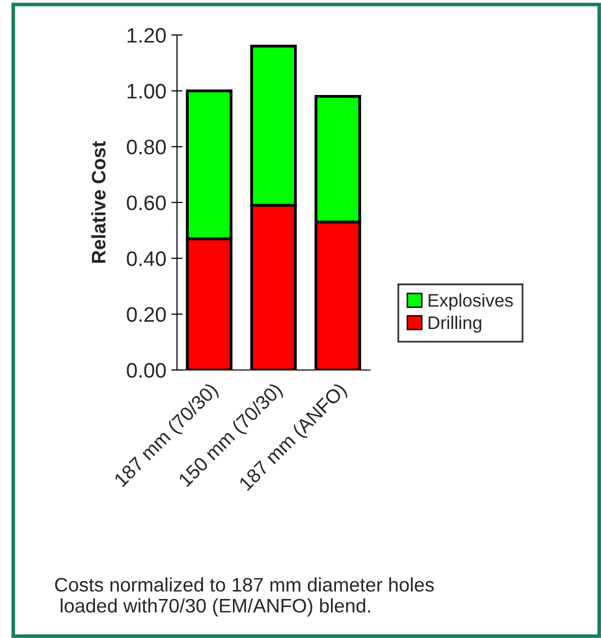 This screenshot has height=638, width=601. Describe the element at coordinates (146, 314) in the screenshot. I see `y-tick-label: 0.20` at that location.